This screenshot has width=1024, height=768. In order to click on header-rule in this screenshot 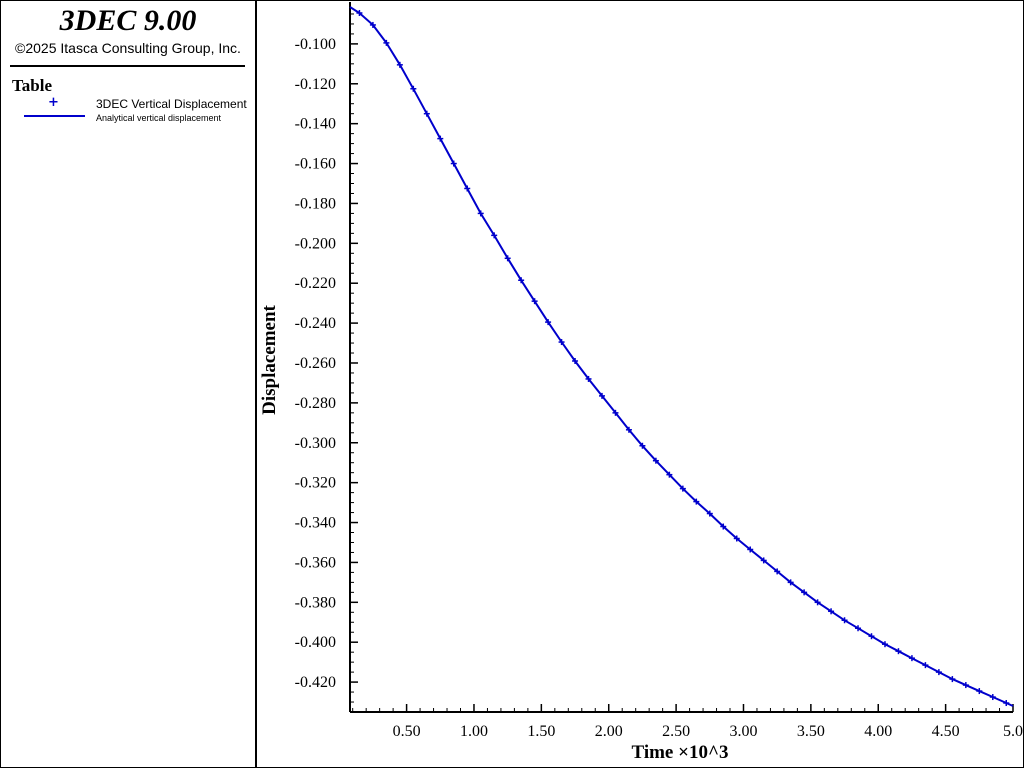, I will do `click(127, 66)`.